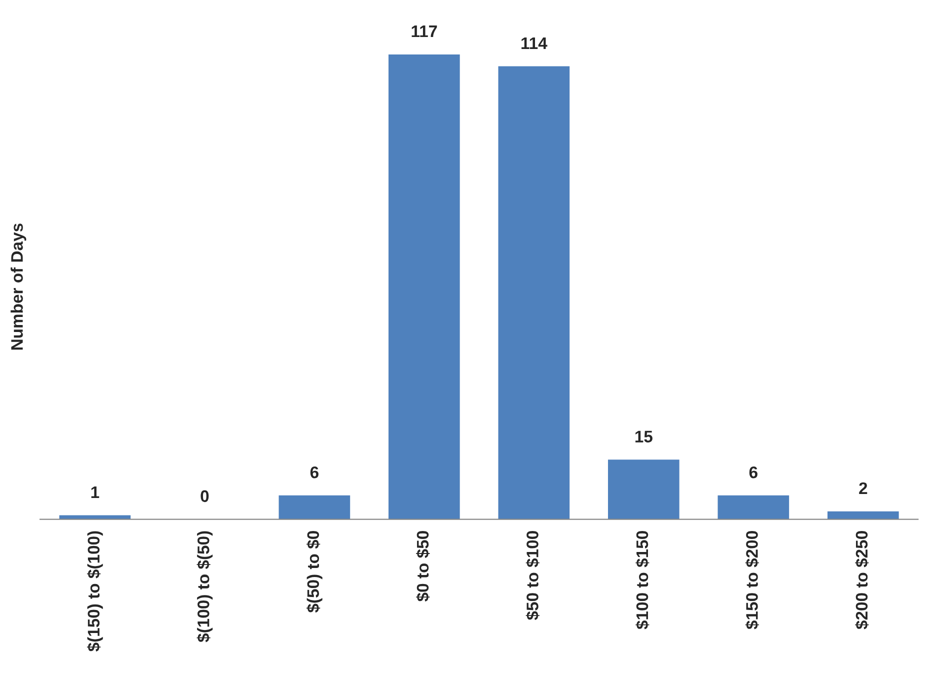 The image size is (932, 697). What do you see at coordinates (863, 488) in the screenshot?
I see `data-label: 2` at bounding box center [863, 488].